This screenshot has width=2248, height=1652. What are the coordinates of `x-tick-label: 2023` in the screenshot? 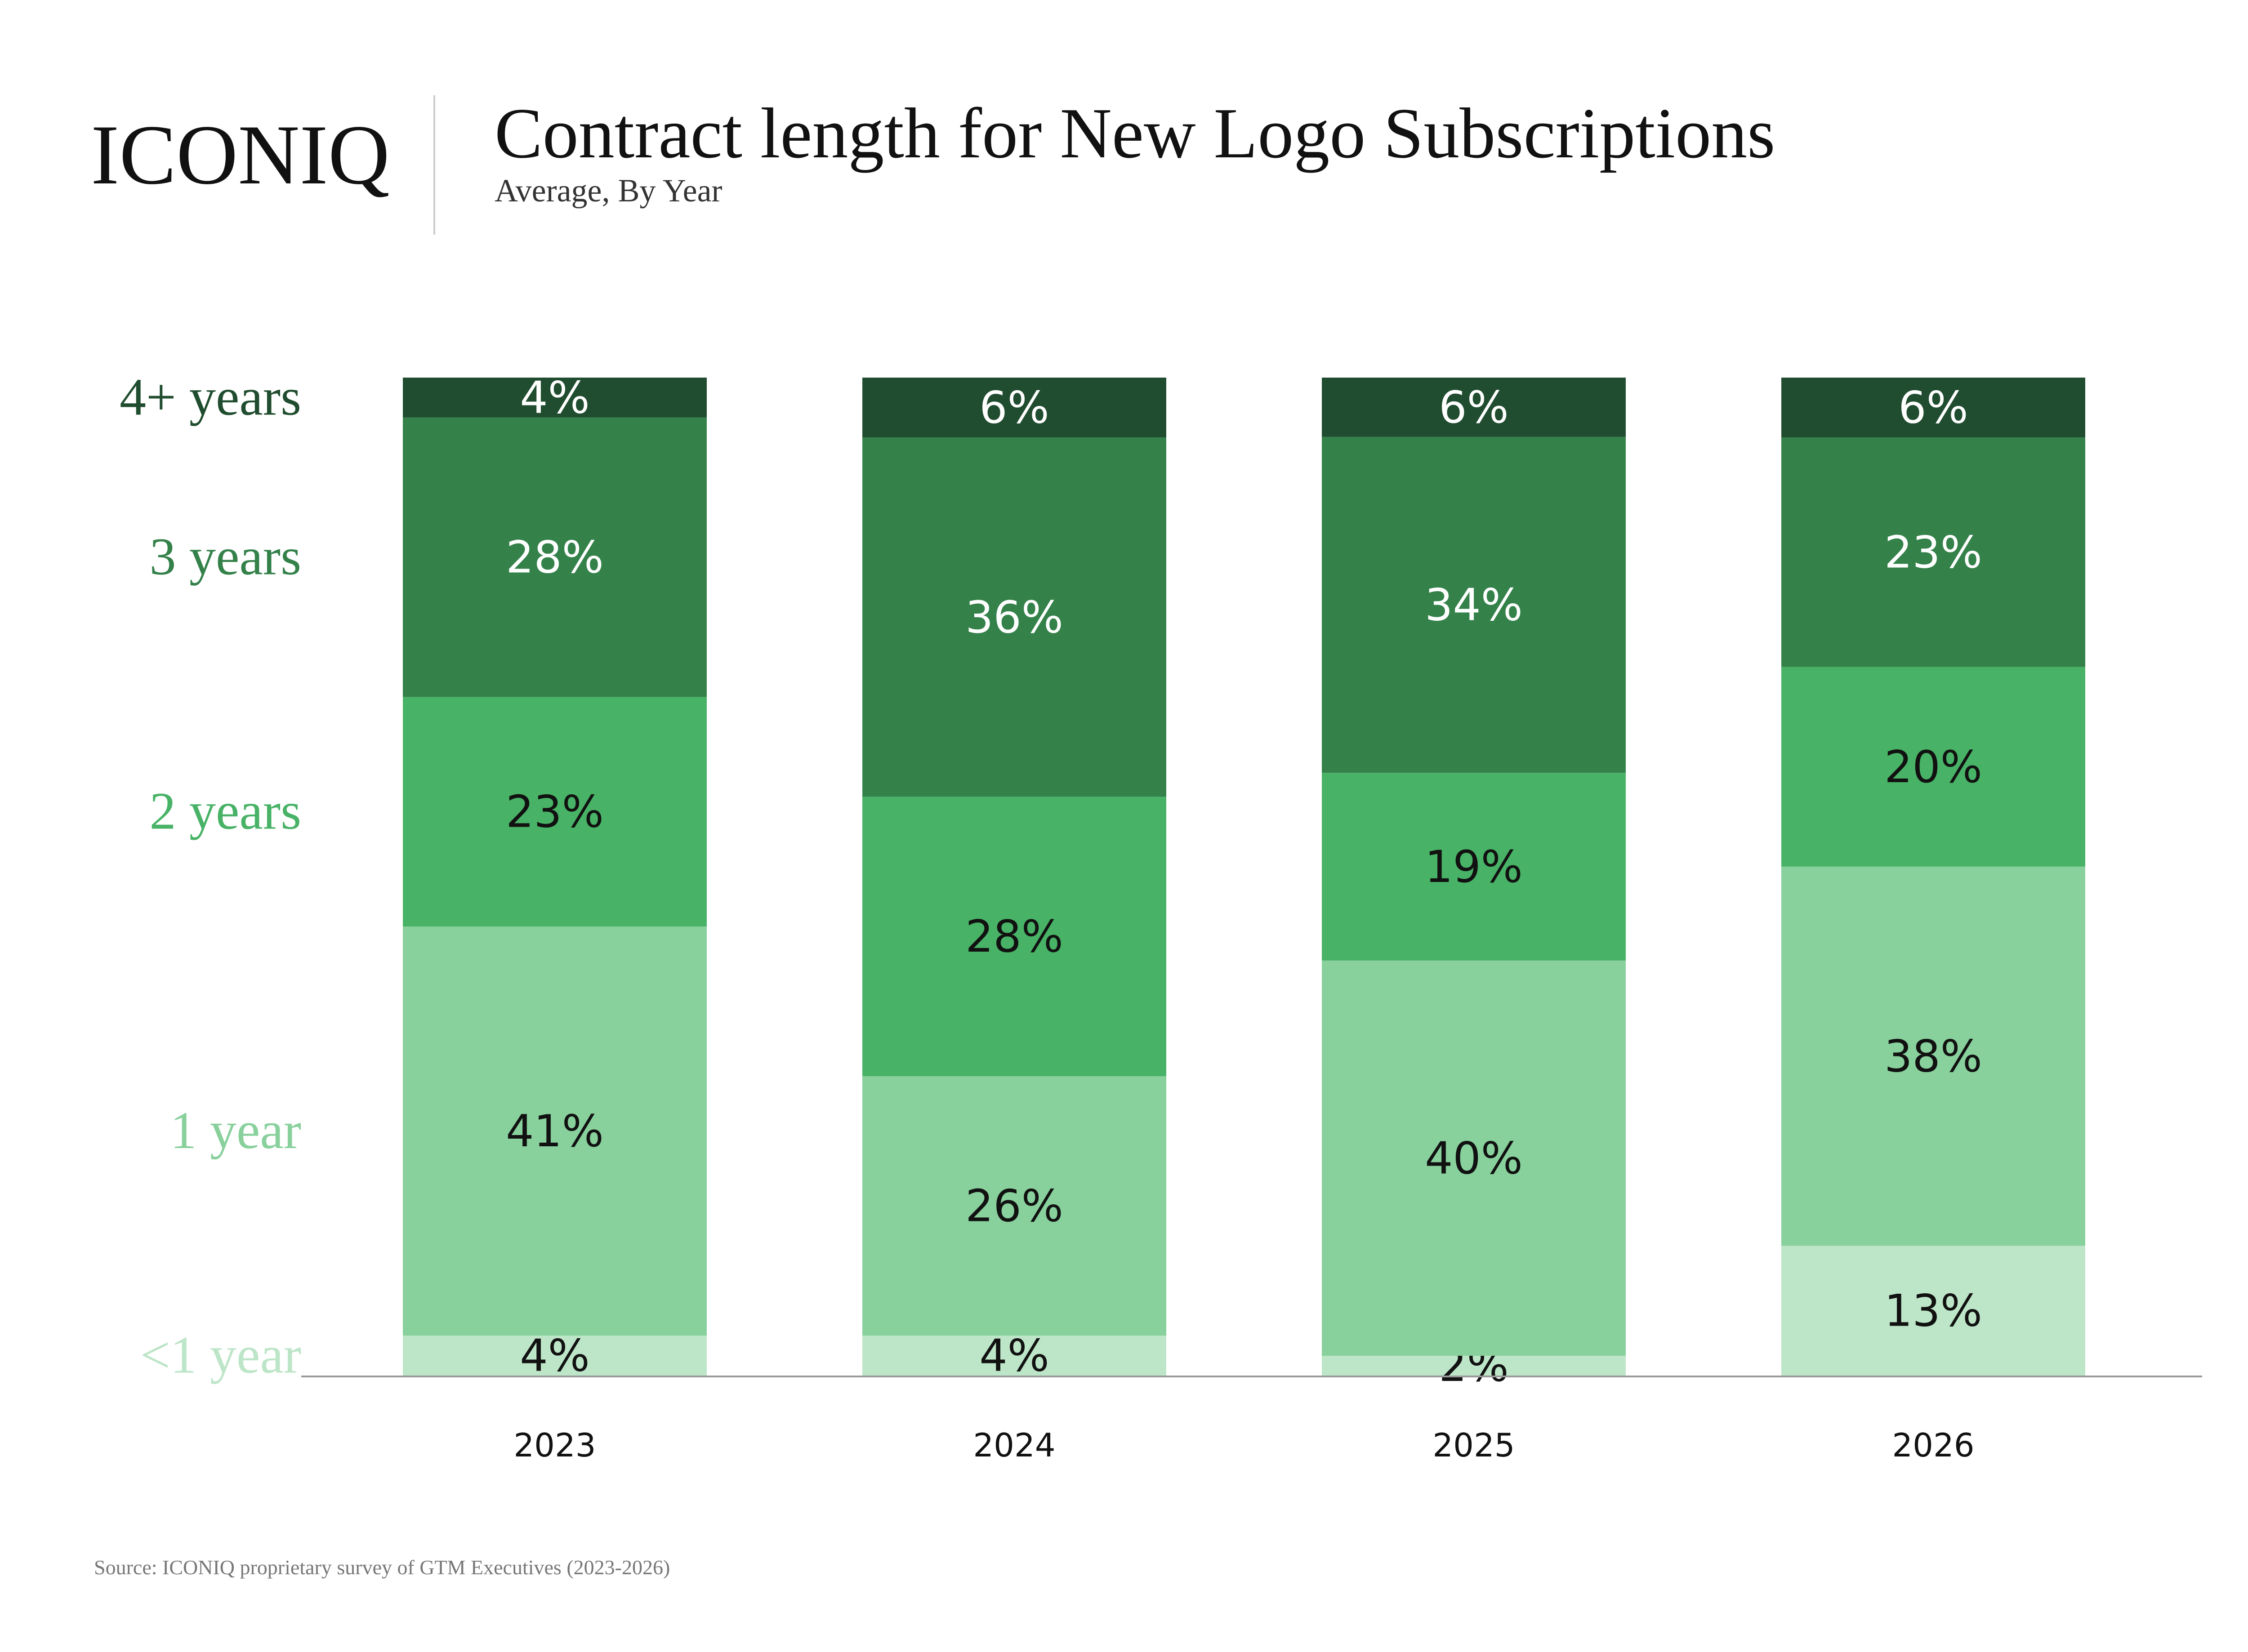 It's located at (554, 1445).